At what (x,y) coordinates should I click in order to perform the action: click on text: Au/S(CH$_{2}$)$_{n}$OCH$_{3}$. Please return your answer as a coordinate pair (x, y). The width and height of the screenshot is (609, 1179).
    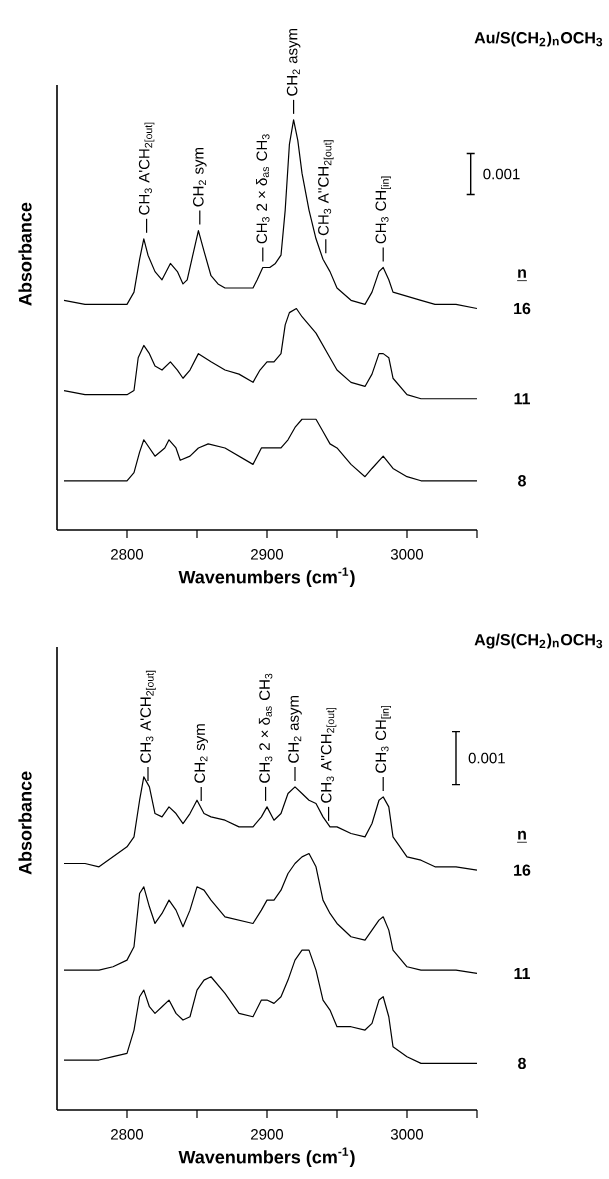
    Looking at the image, I should click on (538, 39).